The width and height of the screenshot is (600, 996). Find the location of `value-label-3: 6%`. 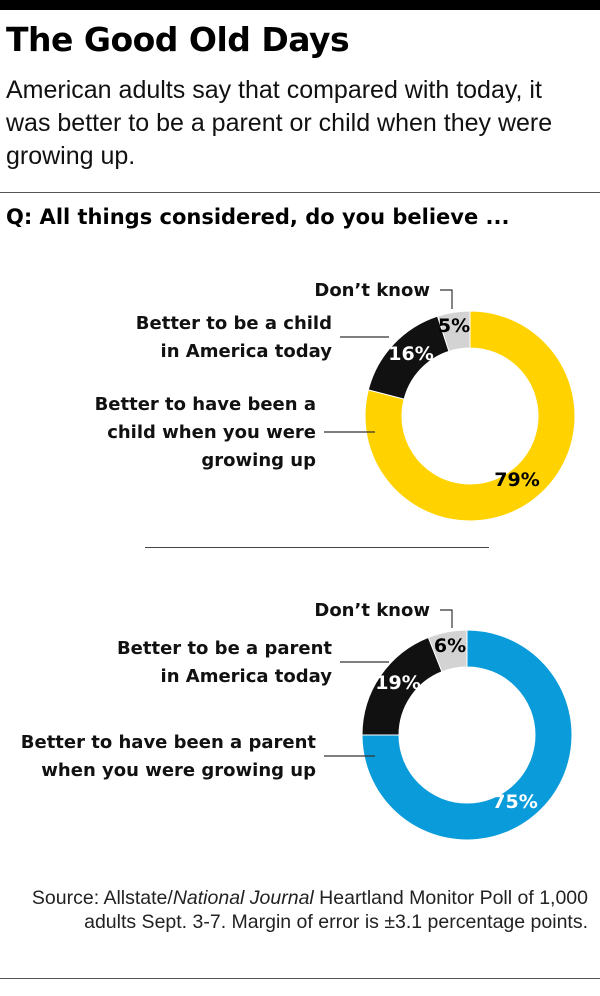

value-label-3: 6% is located at coordinates (450, 646).